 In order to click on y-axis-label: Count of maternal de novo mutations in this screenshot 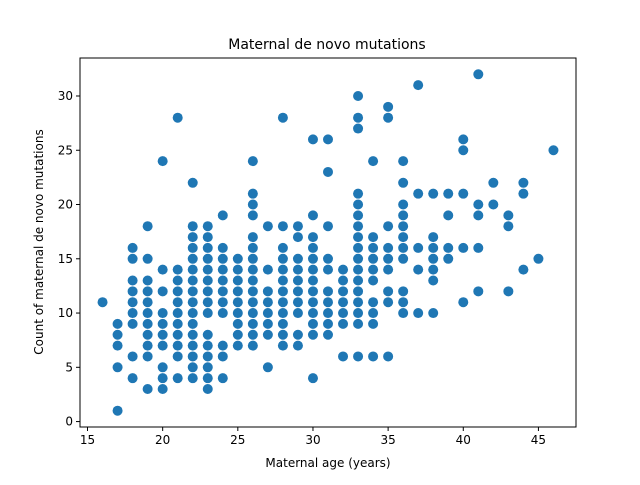, I will do `click(39, 241)`.